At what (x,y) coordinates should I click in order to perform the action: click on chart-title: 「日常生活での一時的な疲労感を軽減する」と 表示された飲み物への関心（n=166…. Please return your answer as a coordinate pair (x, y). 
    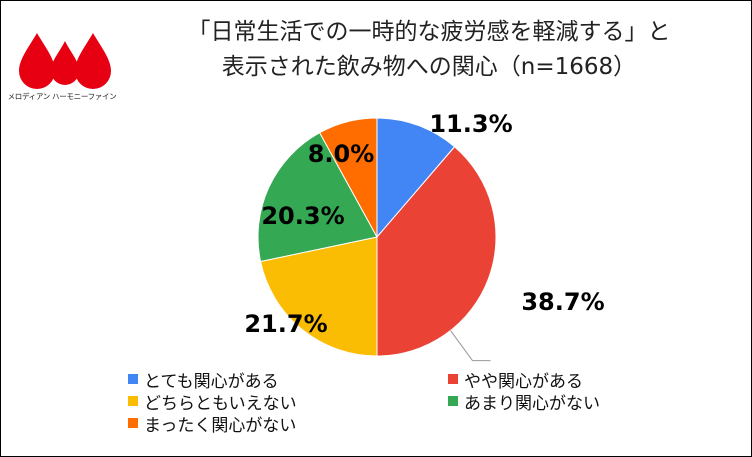
    Looking at the image, I should click on (429, 50).